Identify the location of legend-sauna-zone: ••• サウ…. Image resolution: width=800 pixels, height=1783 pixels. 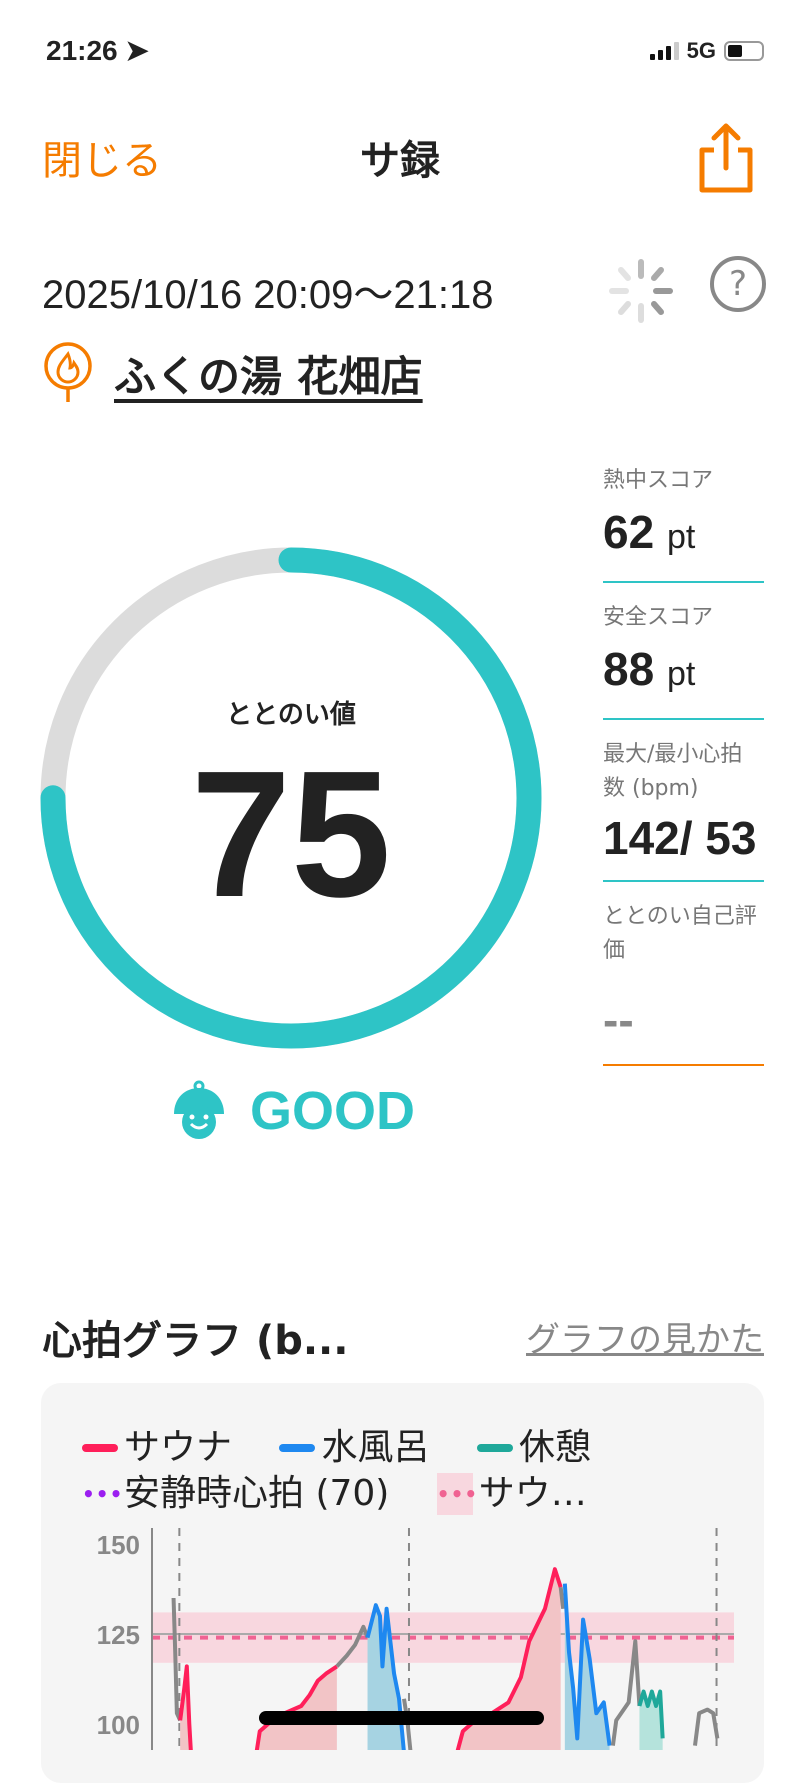
(511, 1494).